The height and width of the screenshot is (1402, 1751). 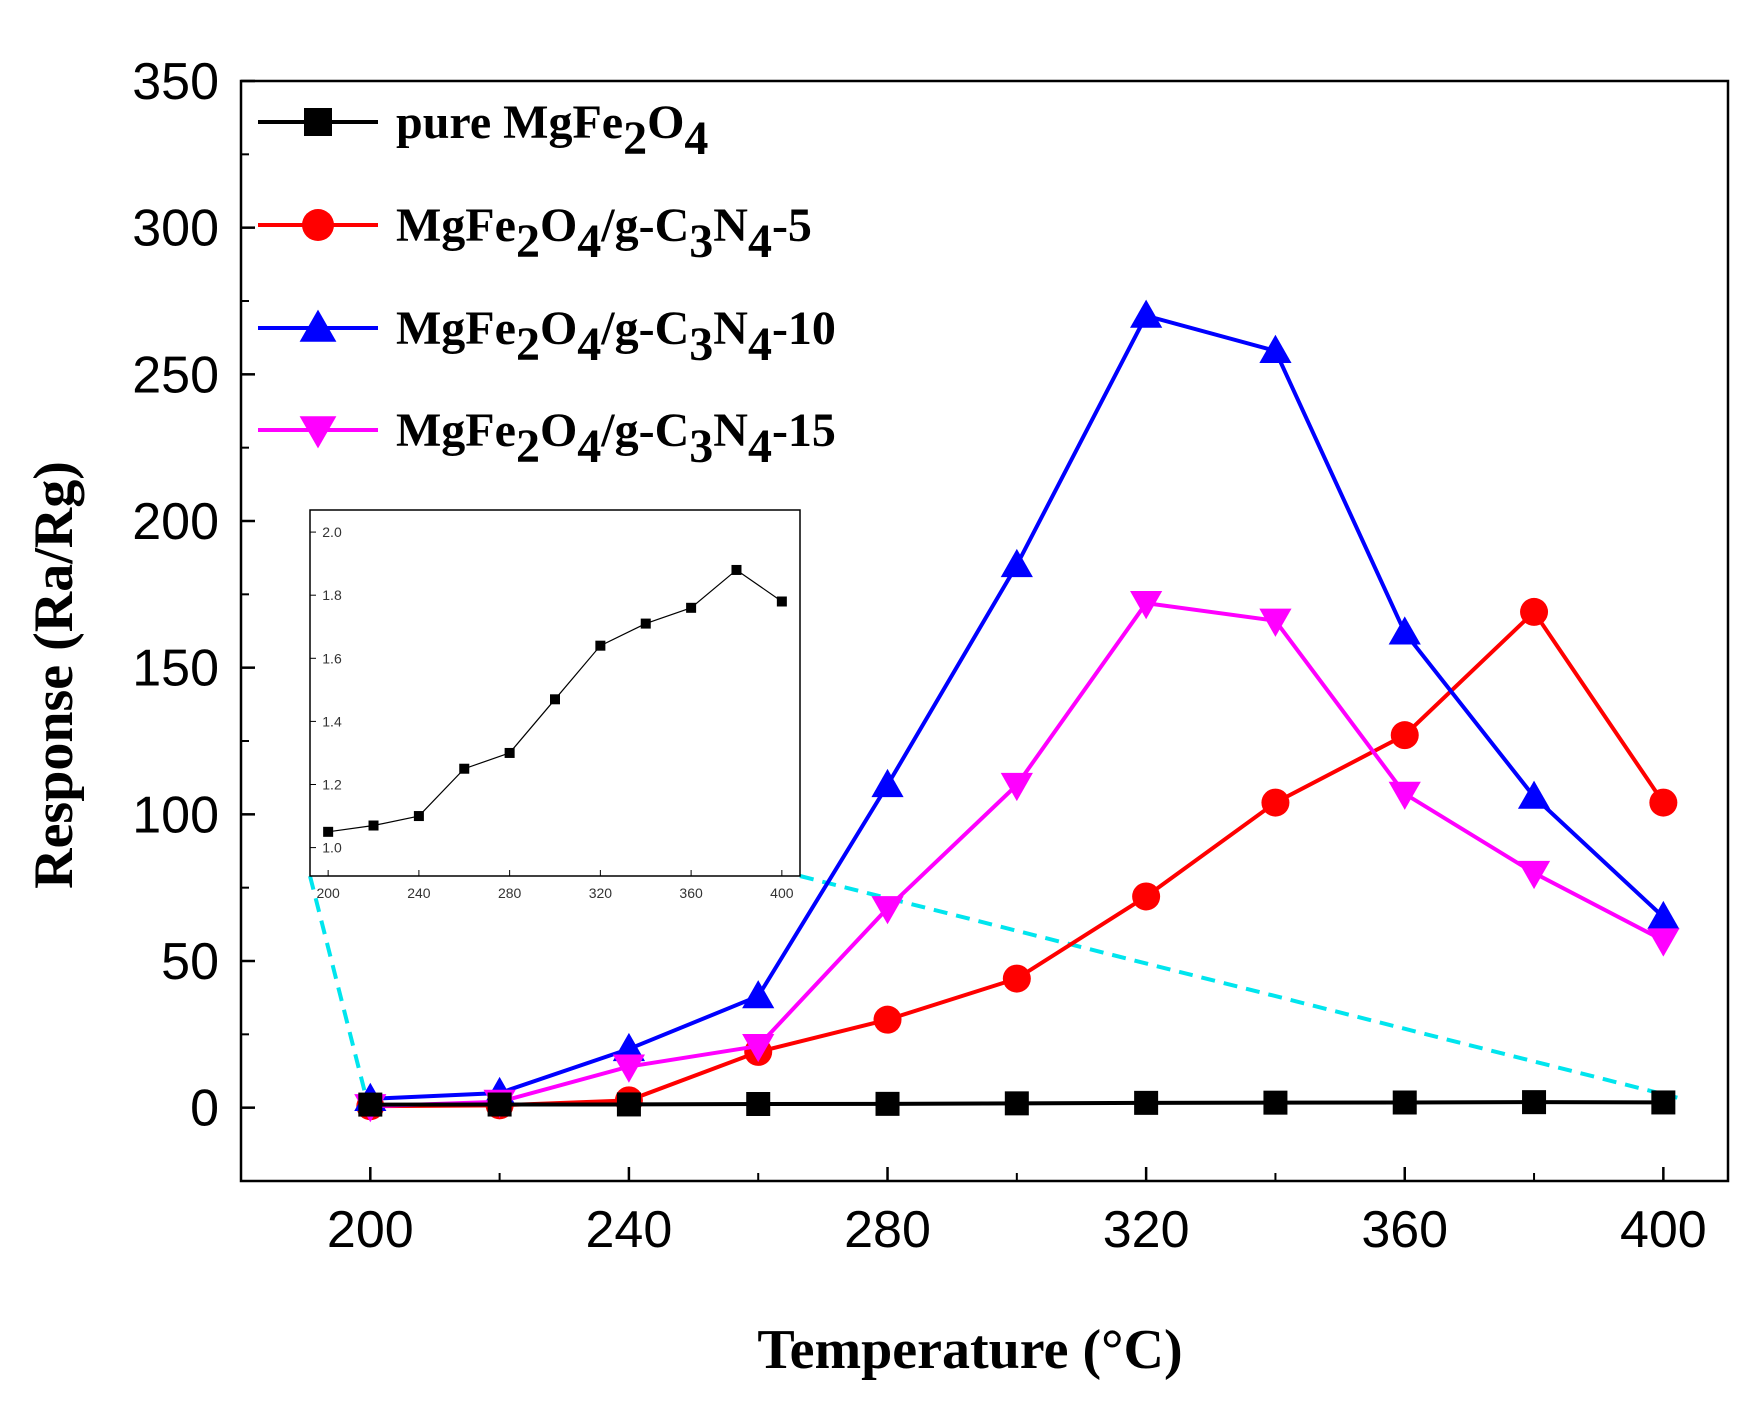 What do you see at coordinates (616, 336) in the screenshot?
I see `legend-label: MgFe2O4/g-C3N4-10` at bounding box center [616, 336].